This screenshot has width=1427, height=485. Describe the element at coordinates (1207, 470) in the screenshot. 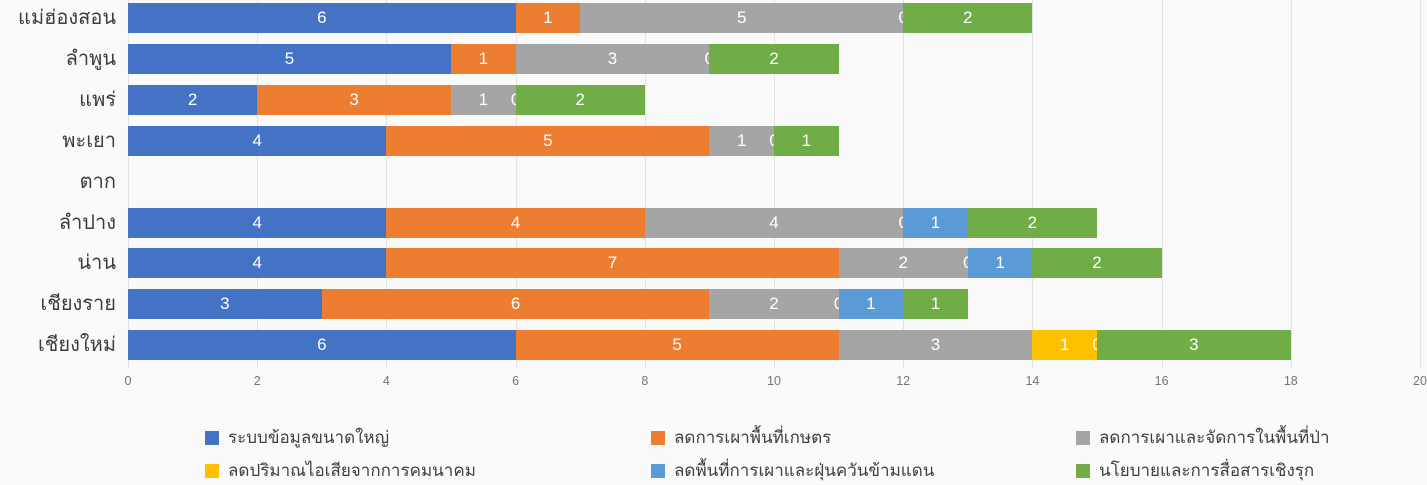

I see `legend-label: นโยบายและการสื่อสารเชิงรุก` at that location.